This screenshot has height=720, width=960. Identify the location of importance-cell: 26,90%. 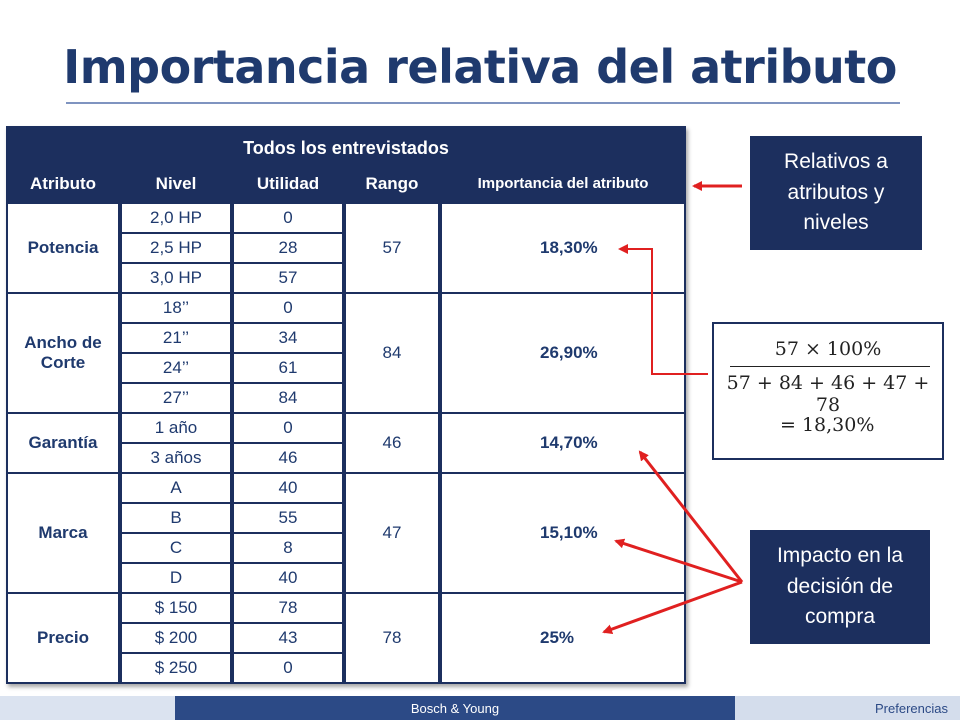
(563, 353).